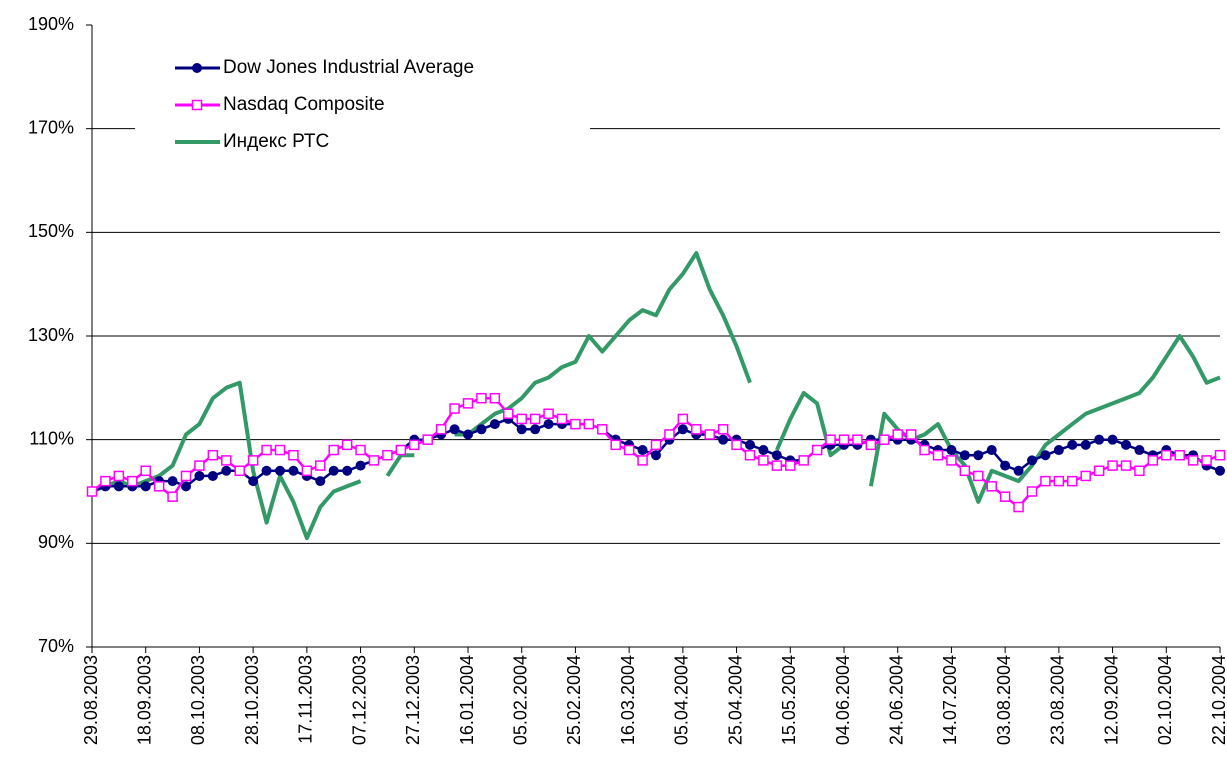  I want to click on x-tick-label: 23.08.2004, so click(1058, 700).